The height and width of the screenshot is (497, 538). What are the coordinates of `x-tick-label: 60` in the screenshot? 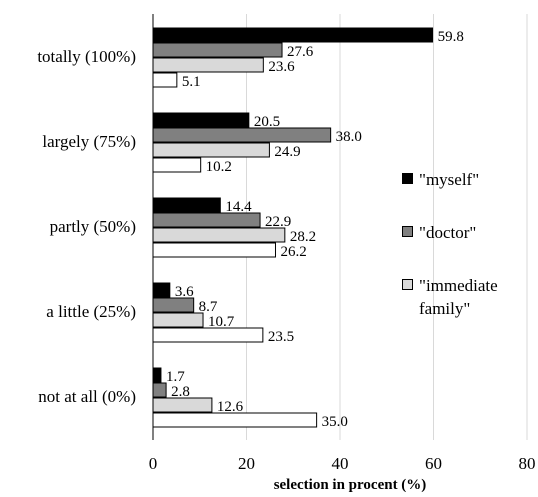 It's located at (433, 463).